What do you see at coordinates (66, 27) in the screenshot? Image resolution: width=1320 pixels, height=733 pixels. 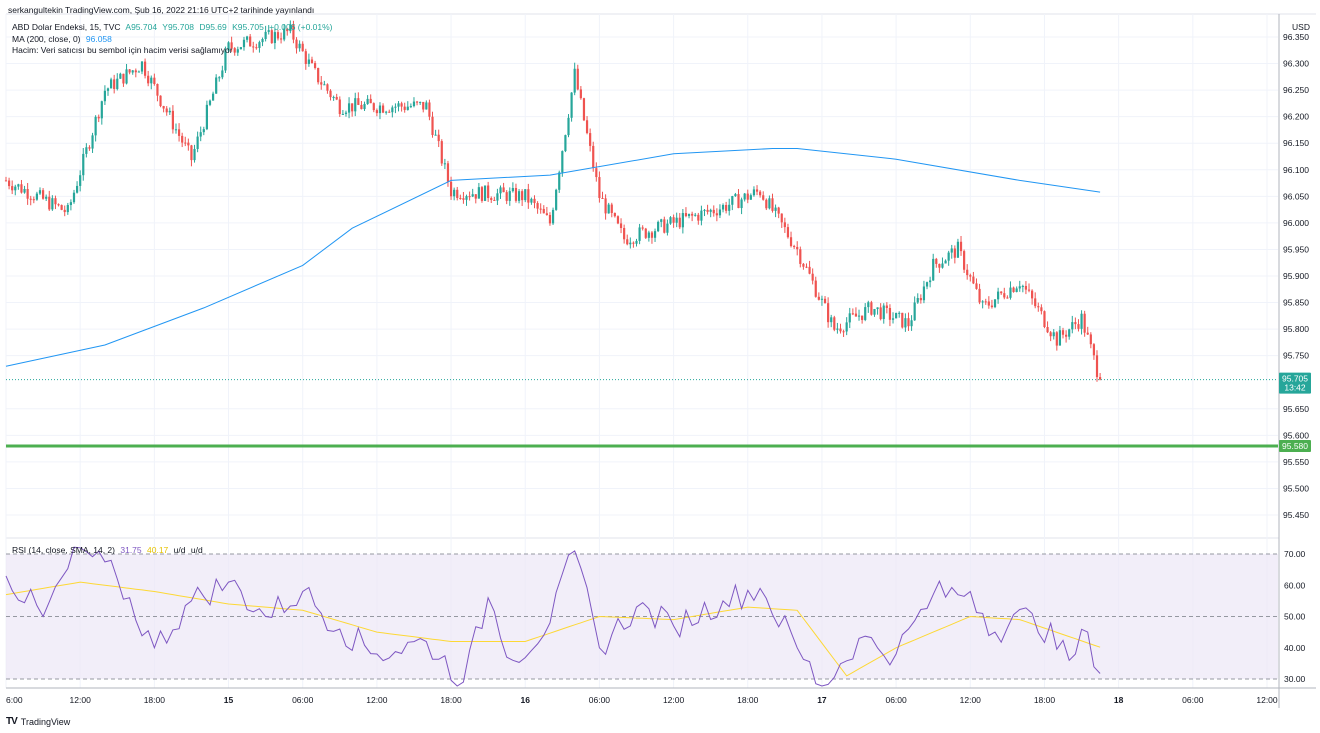 I see `symbol-name: ABD Dolar Endeksi, 15, TVC` at bounding box center [66, 27].